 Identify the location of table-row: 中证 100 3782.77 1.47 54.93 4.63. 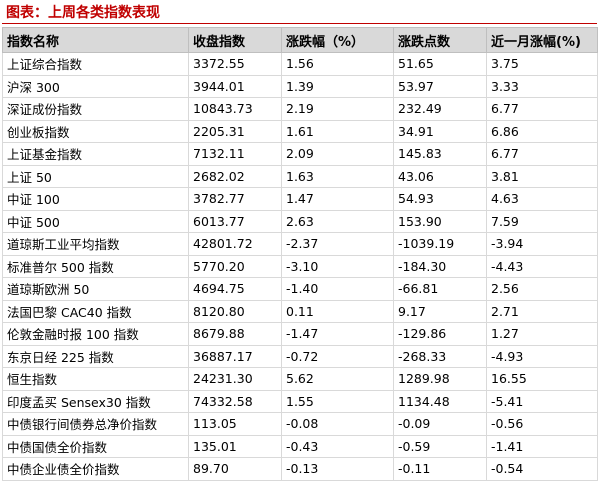
(300, 199).